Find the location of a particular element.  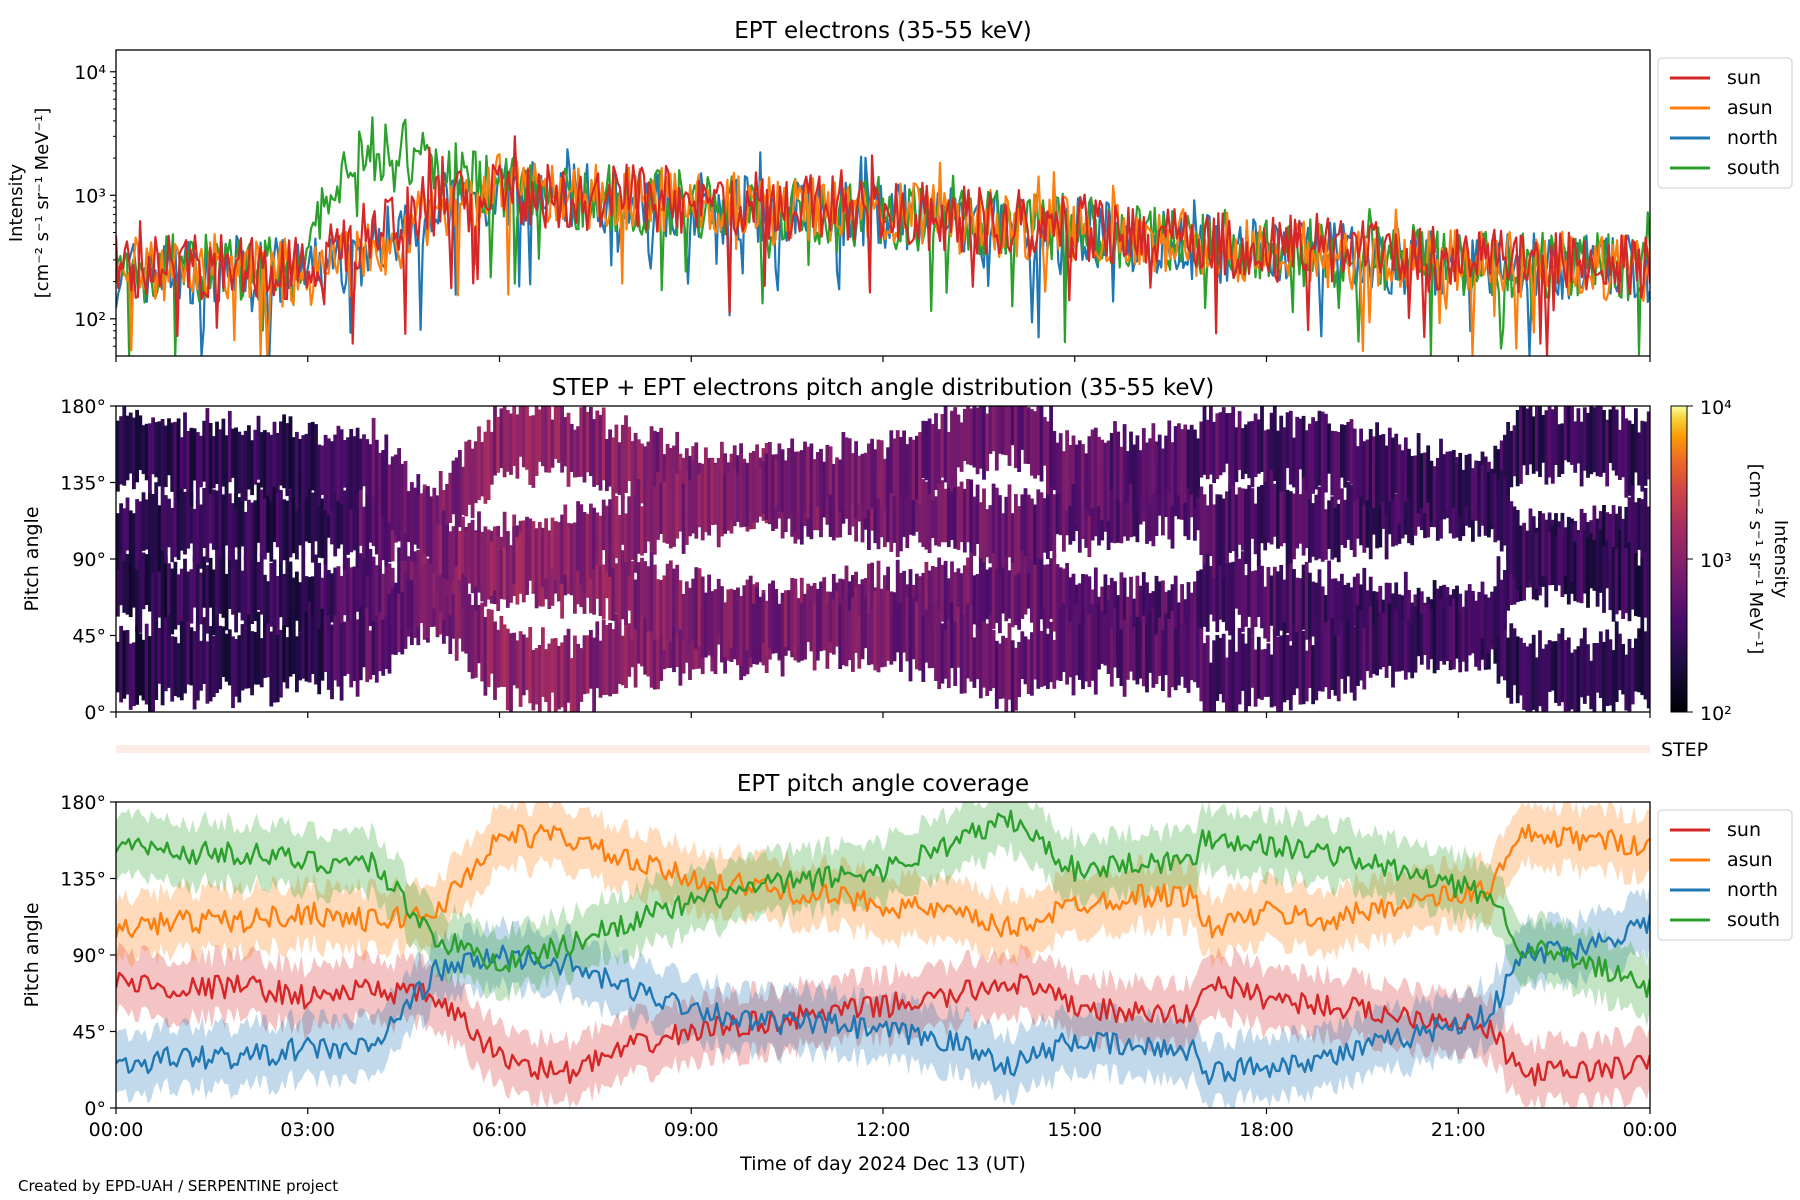

y-tick-label: 180° is located at coordinates (83, 803).